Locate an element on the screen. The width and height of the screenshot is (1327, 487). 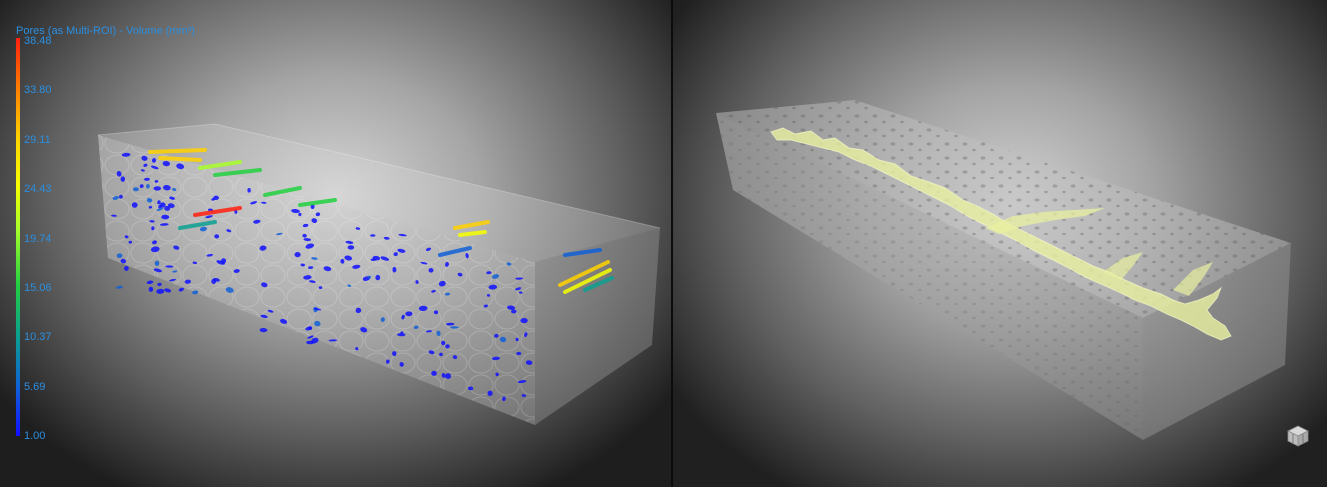
specimen-box-side is located at coordinates (1217, 341).